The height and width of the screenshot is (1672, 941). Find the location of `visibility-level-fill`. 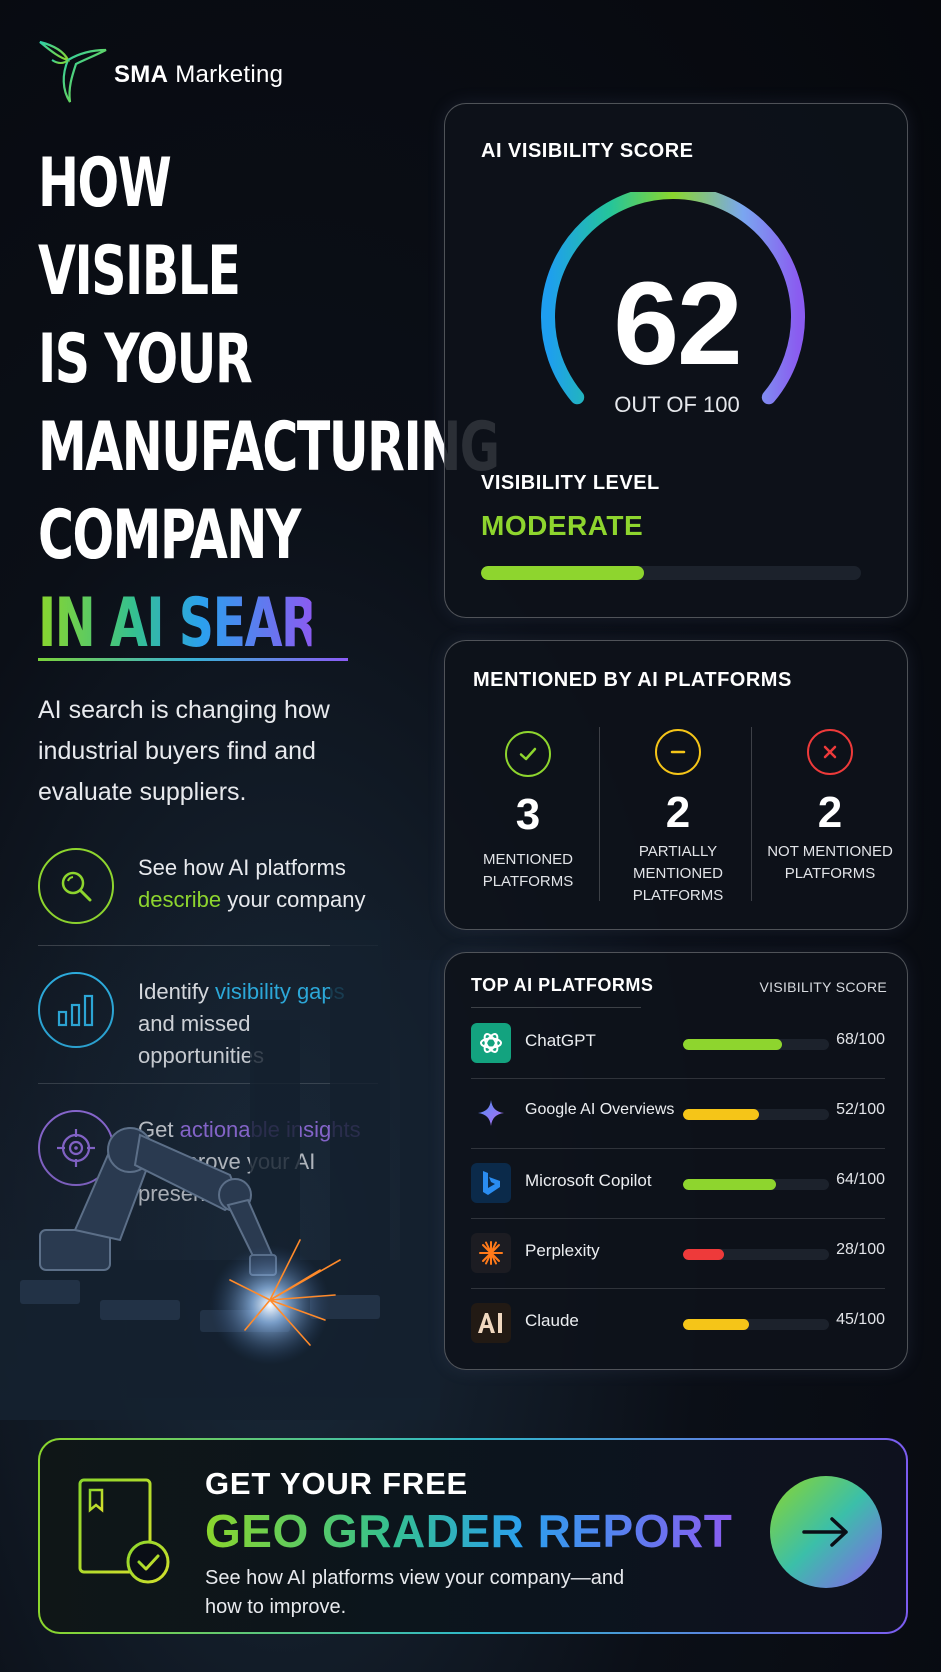

visibility-level-fill is located at coordinates (563, 573).